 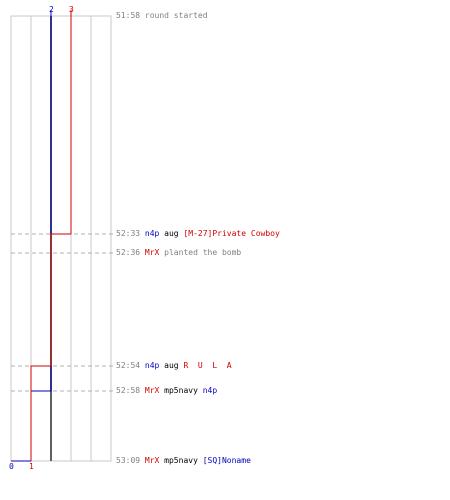 I want to click on event-text-part: planted the bomb, so click(x=200, y=252).